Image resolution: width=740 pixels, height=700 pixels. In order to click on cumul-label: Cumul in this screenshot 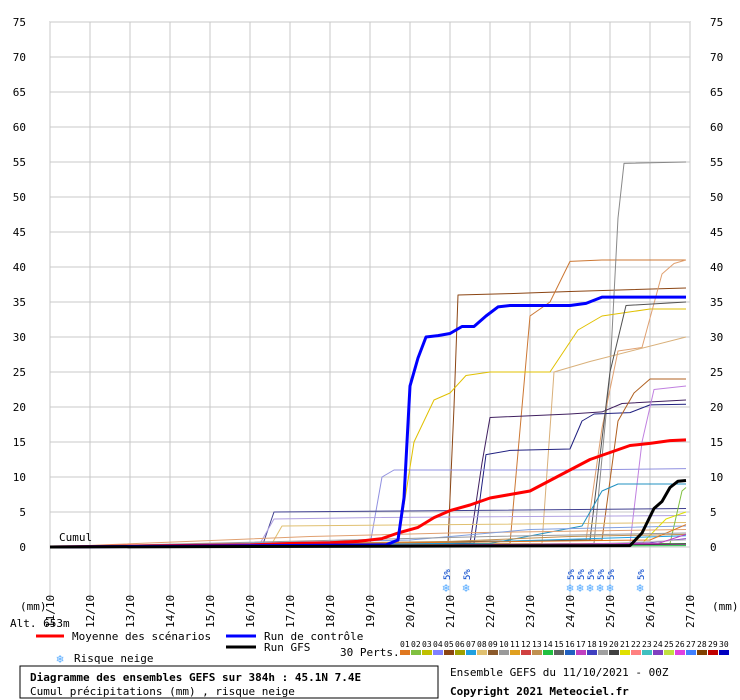, I will do `click(75, 537)`.